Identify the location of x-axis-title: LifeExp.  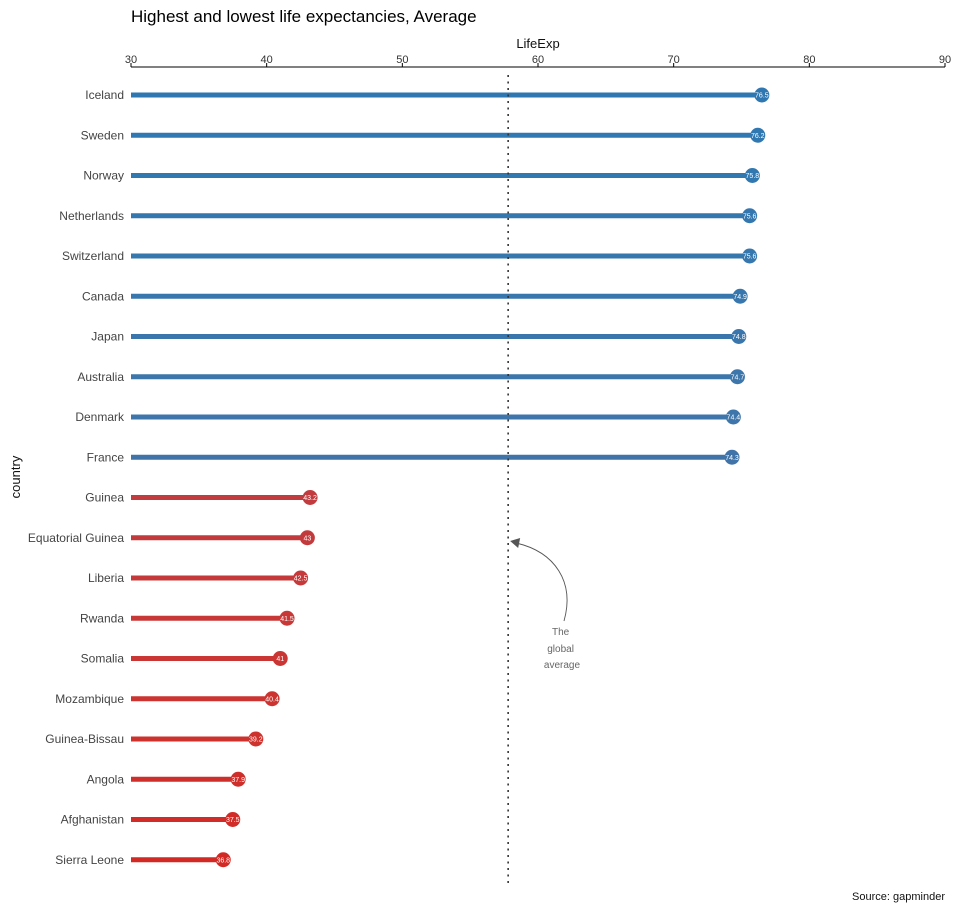
(537, 43).